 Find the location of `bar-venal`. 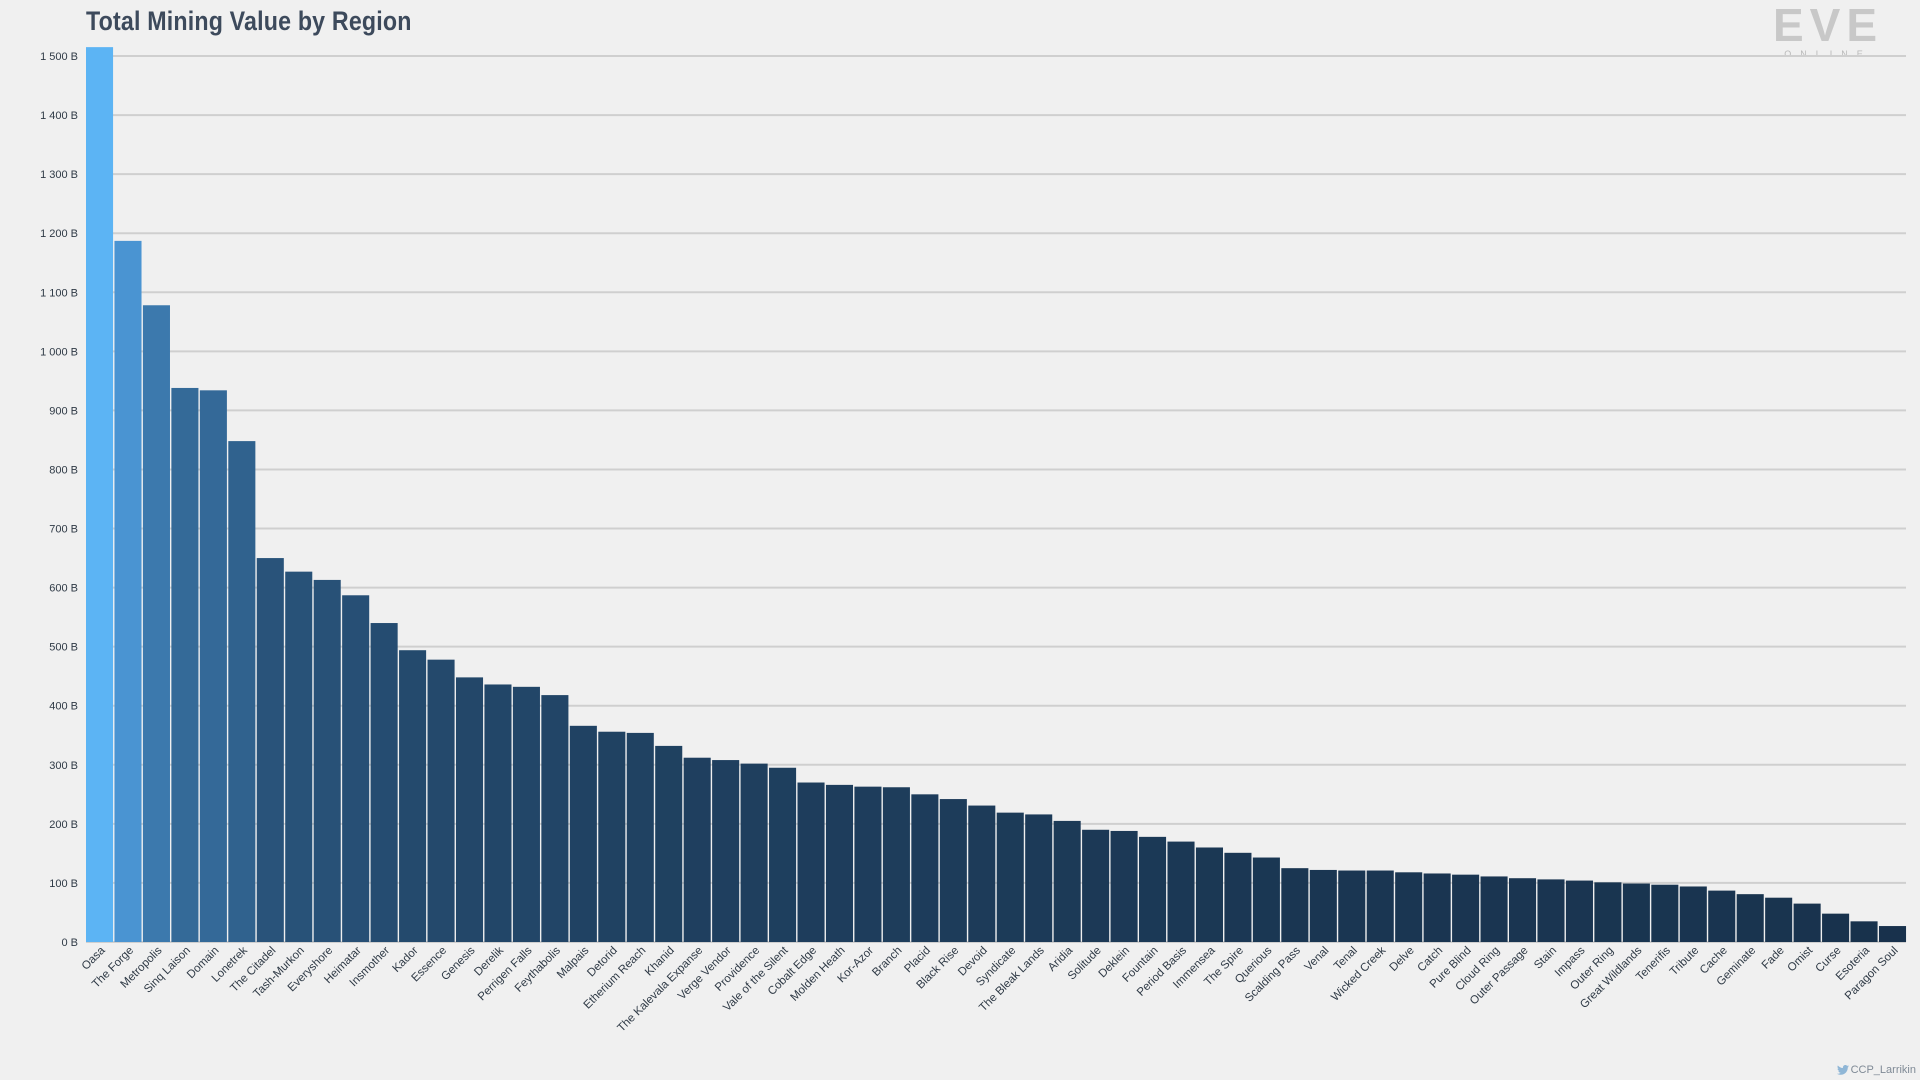

bar-venal is located at coordinates (1323, 905).